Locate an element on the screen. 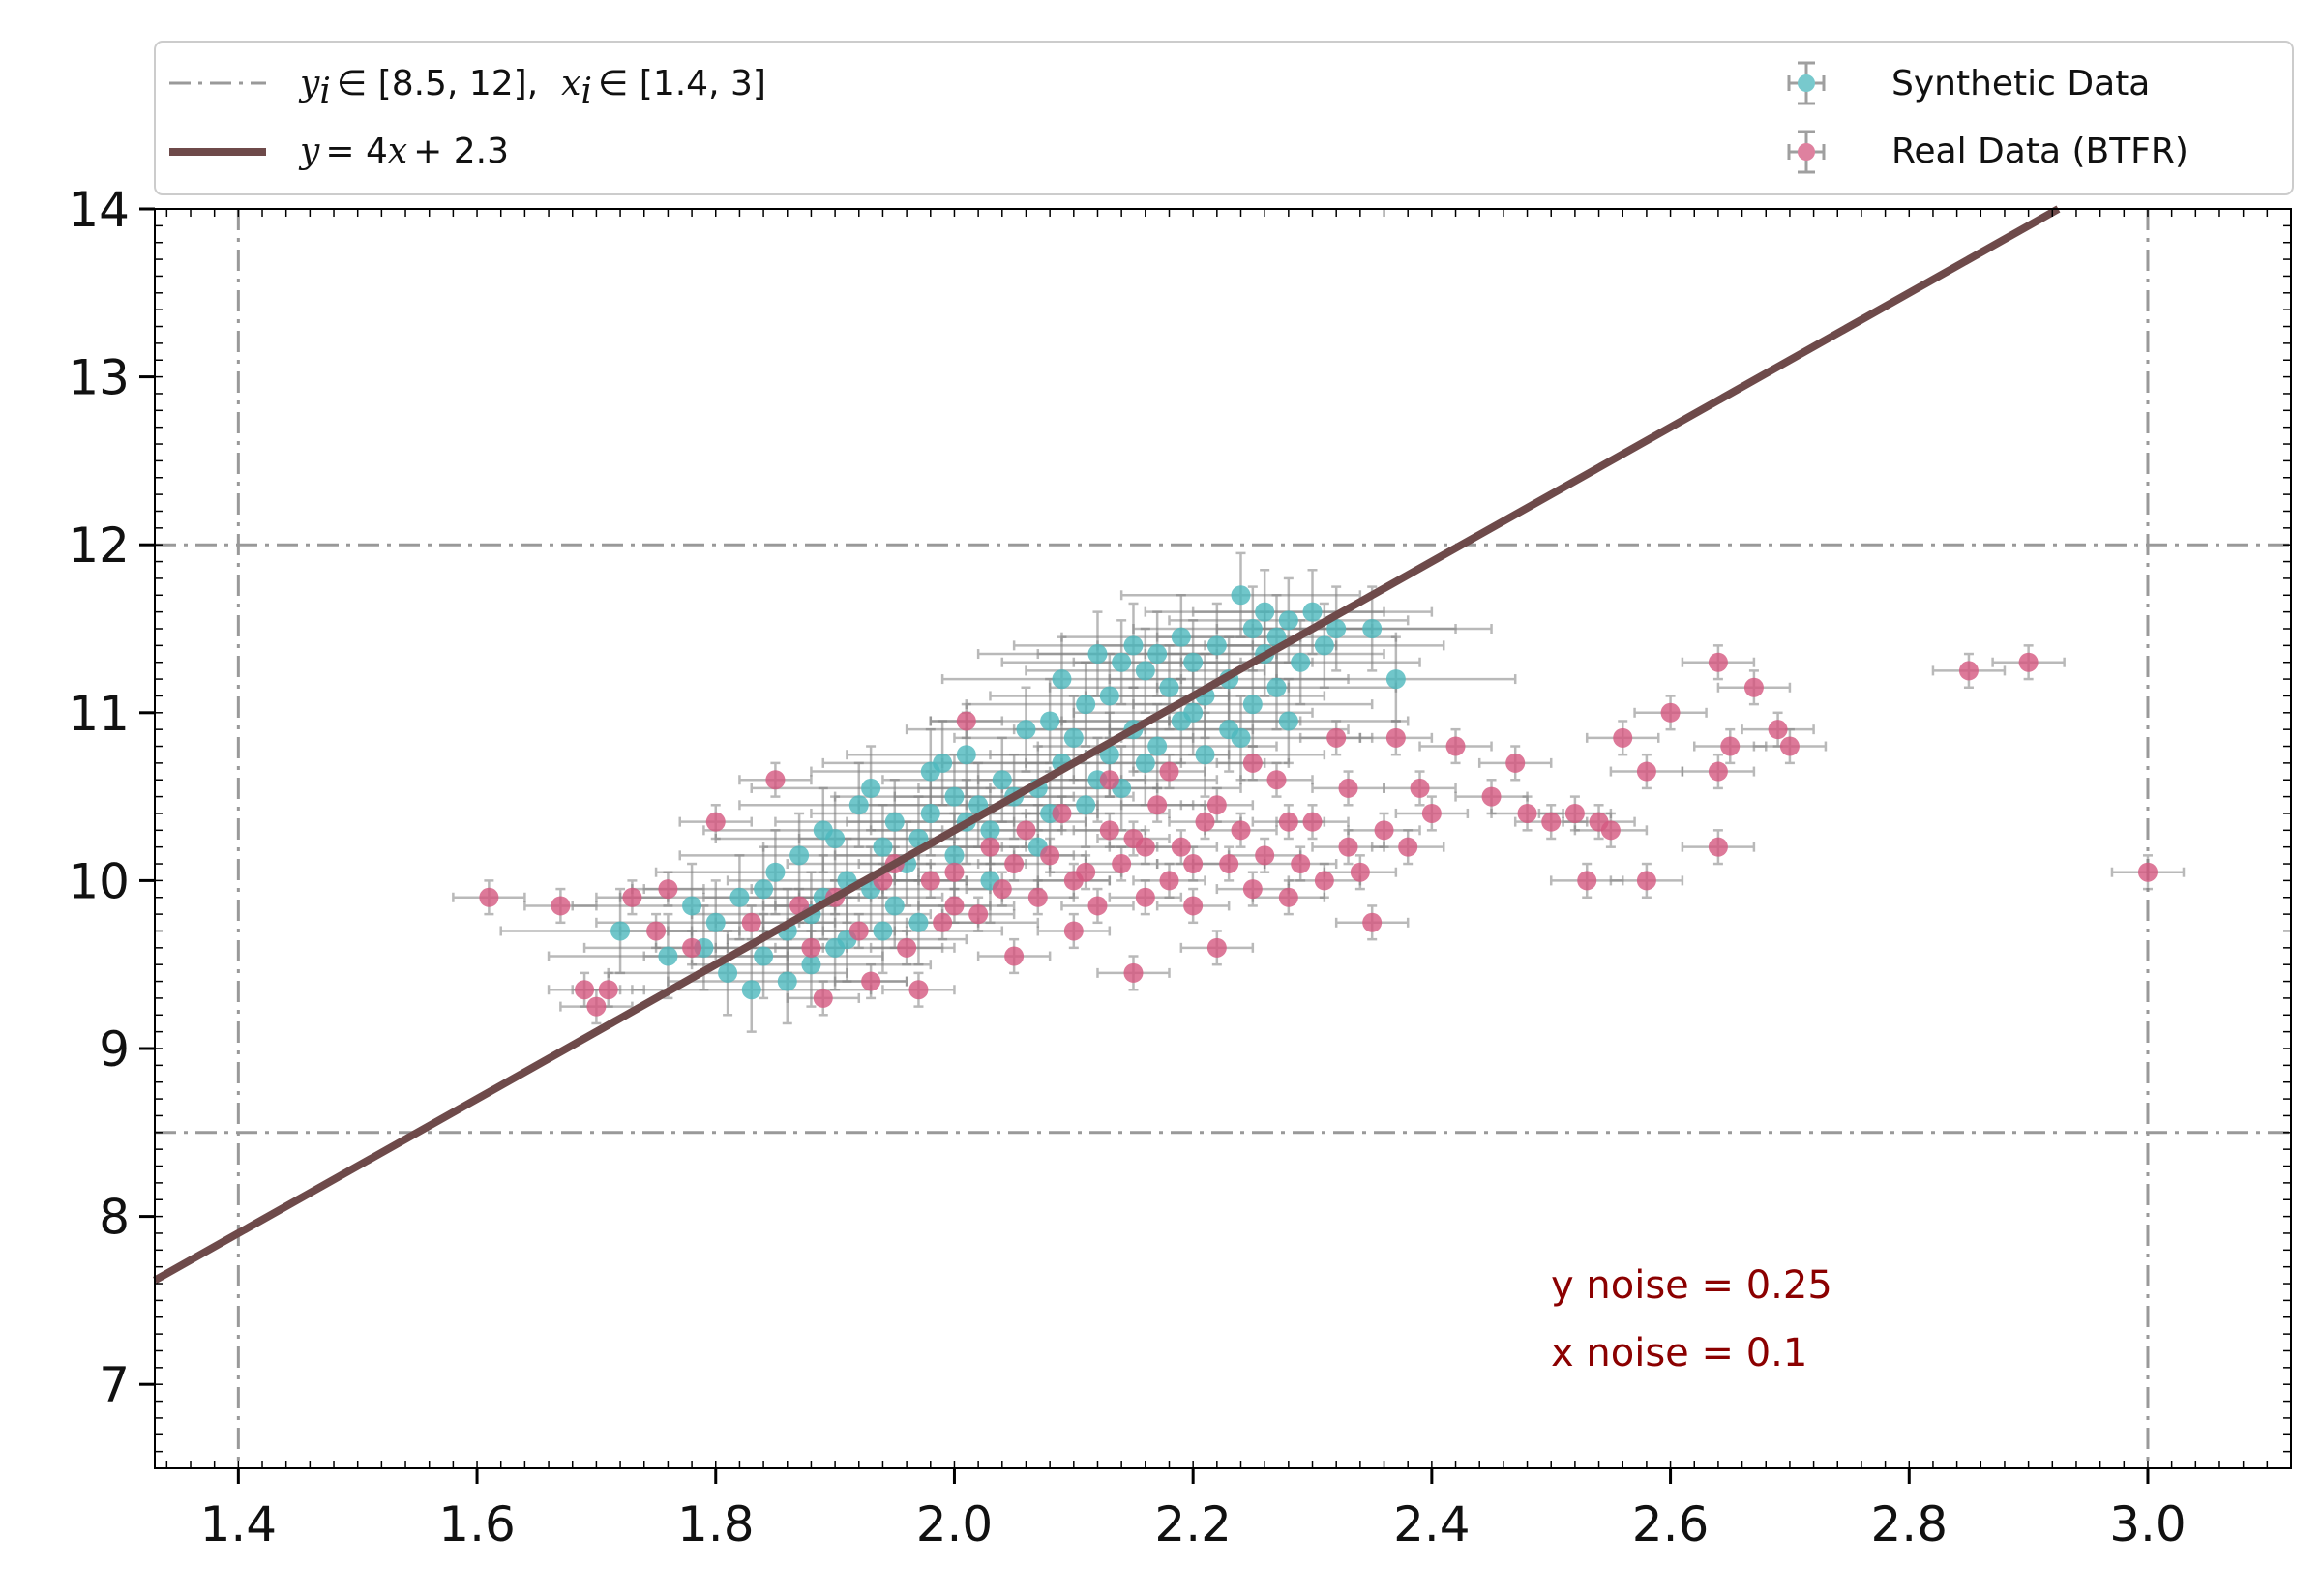  y-tick-label: 9 is located at coordinates (114, 1049).